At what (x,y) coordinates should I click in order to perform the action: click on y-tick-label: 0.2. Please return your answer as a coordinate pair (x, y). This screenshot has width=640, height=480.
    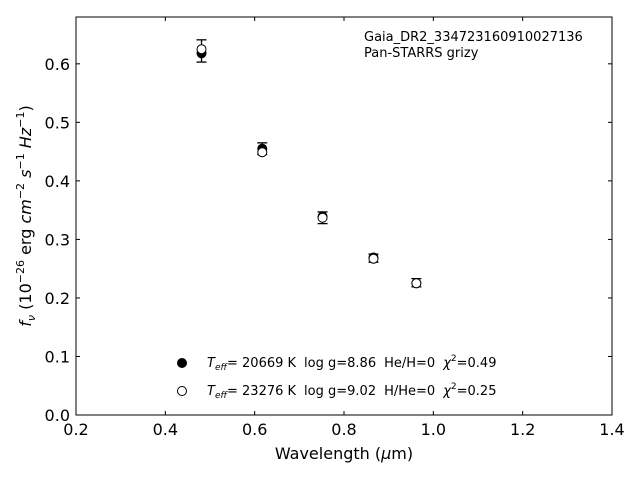
    Looking at the image, I should click on (57, 298).